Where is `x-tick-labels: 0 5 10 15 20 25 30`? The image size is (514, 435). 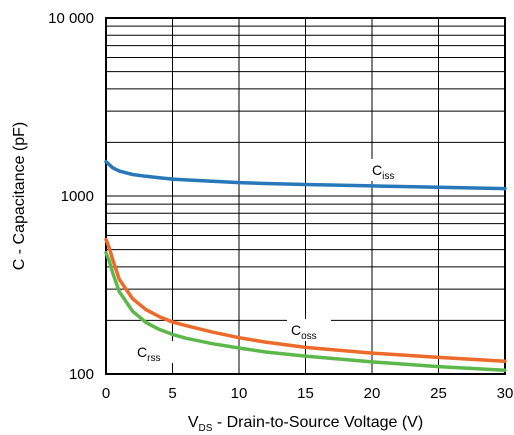
x-tick-labels: 0 5 10 15 20 25 30 is located at coordinates (308, 393).